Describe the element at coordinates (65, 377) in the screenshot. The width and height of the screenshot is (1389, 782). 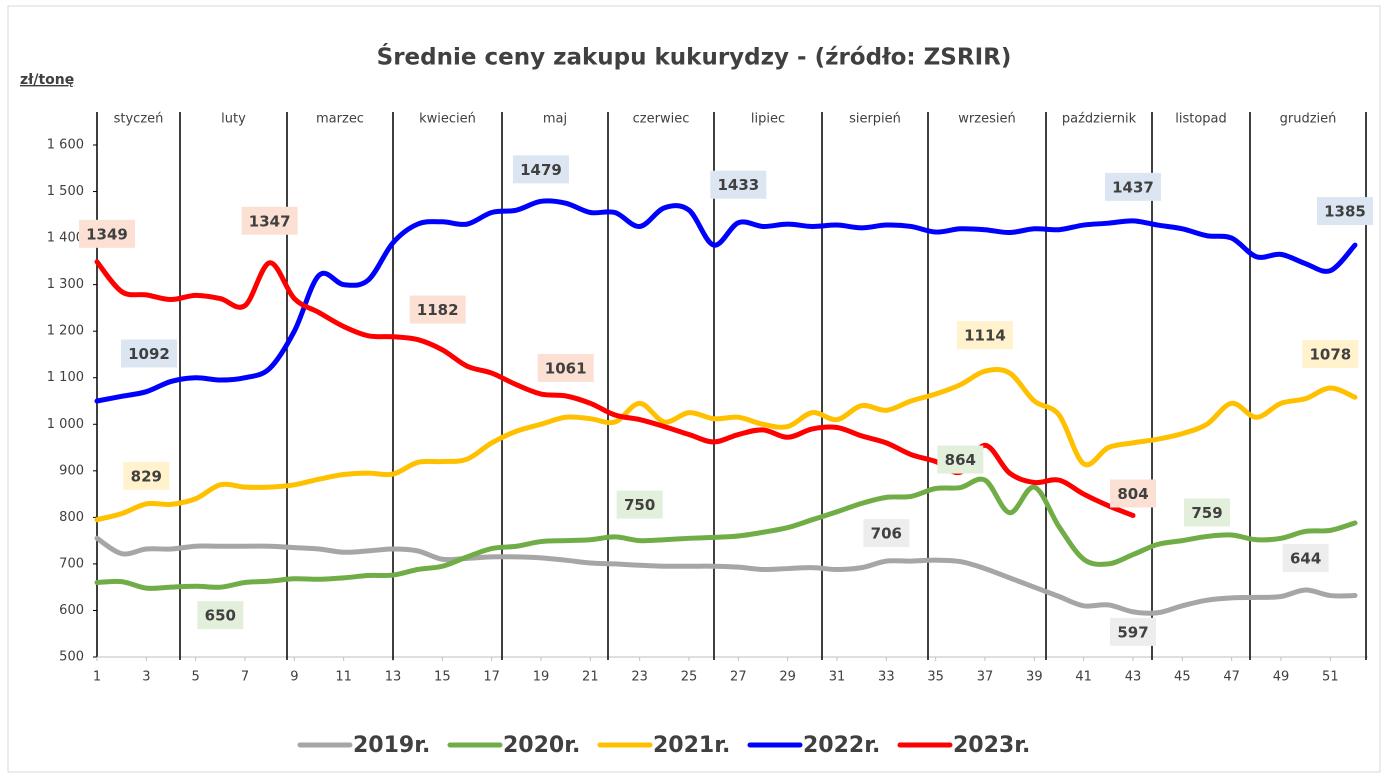
I see `y-tick-label: 1 100` at that location.